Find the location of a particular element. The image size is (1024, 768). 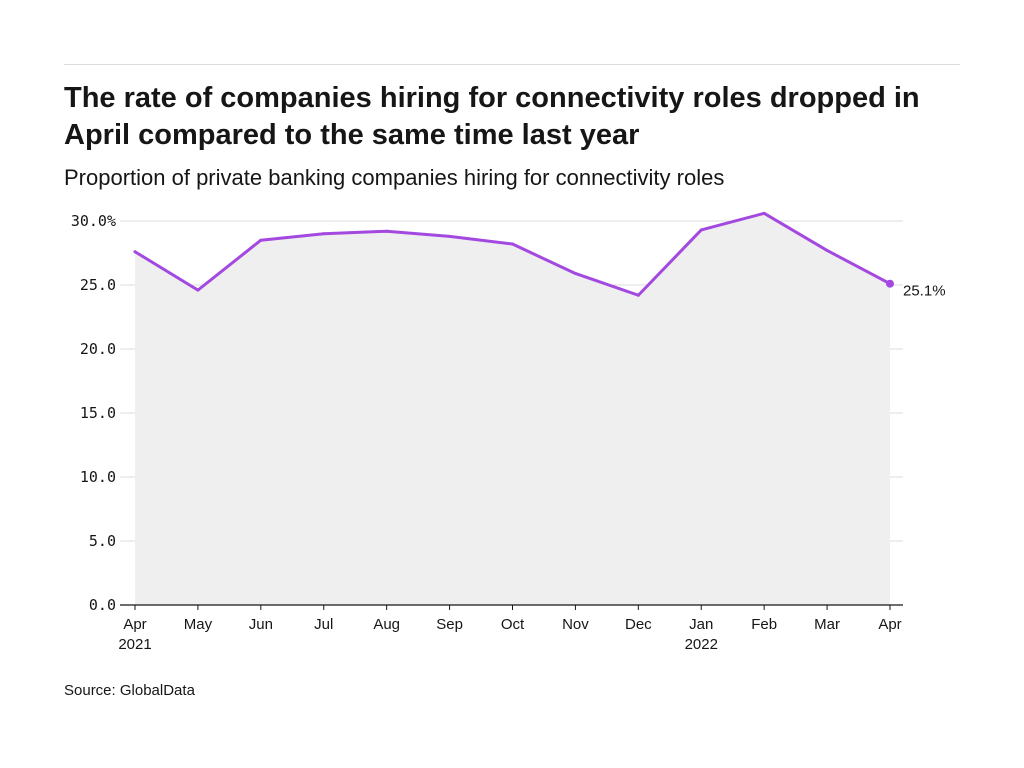

y-tick-label: 20.0 is located at coordinates (98, 349).